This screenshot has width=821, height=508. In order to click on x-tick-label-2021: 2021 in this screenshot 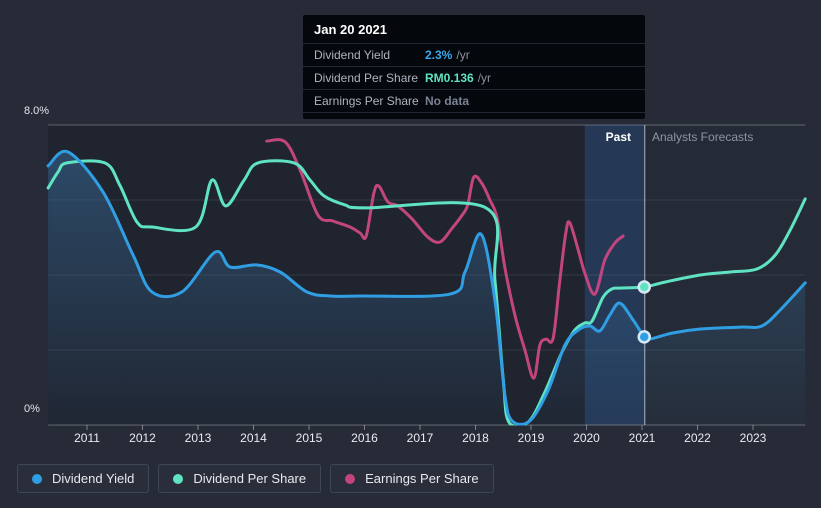, I will do `click(642, 438)`.